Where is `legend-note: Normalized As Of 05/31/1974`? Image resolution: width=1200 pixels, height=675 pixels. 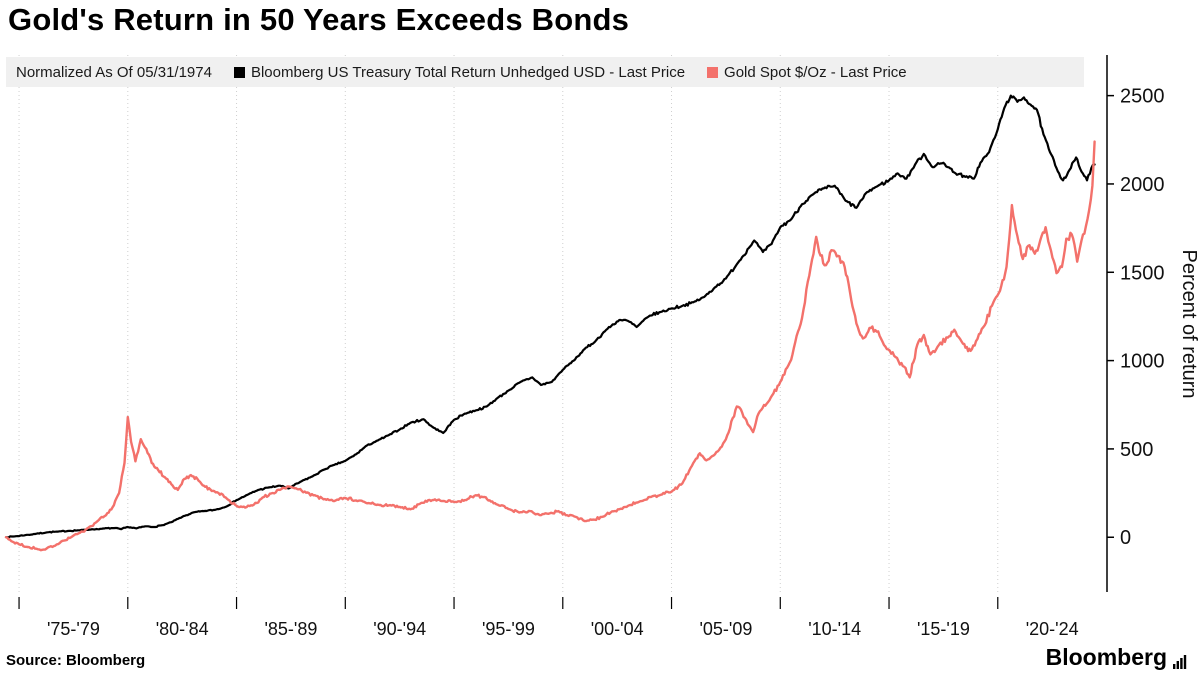
legend-note: Normalized As Of 05/31/1974 is located at coordinates (114, 72).